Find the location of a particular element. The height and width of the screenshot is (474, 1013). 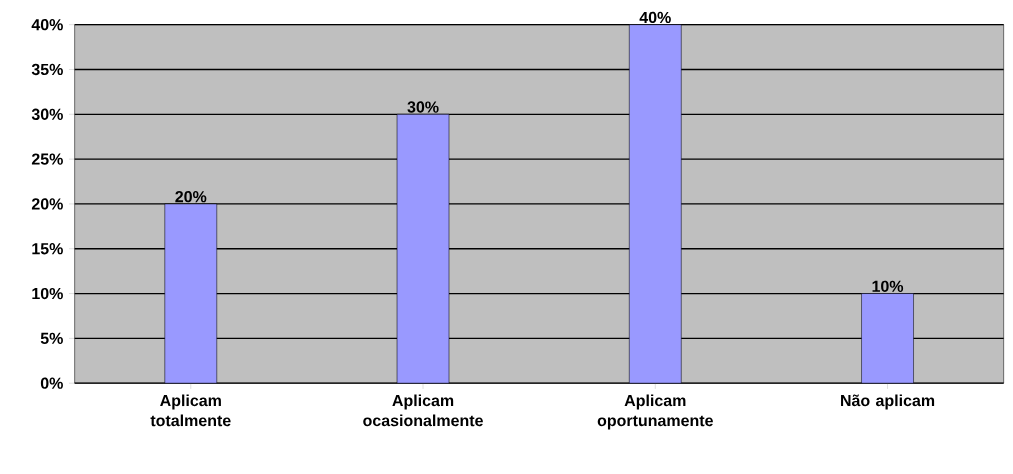

y-tick-label: 0% is located at coordinates (51, 383).